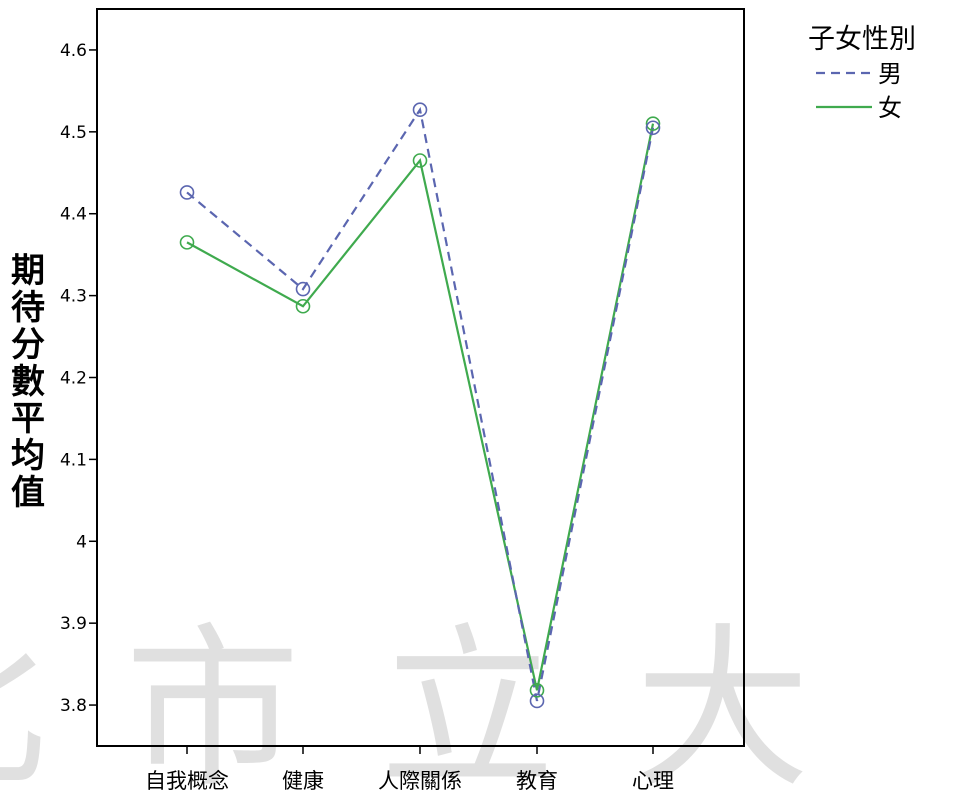 Image resolution: width=963 pixels, height=803 pixels. I want to click on y-tick-label: 4.3, so click(73, 297).